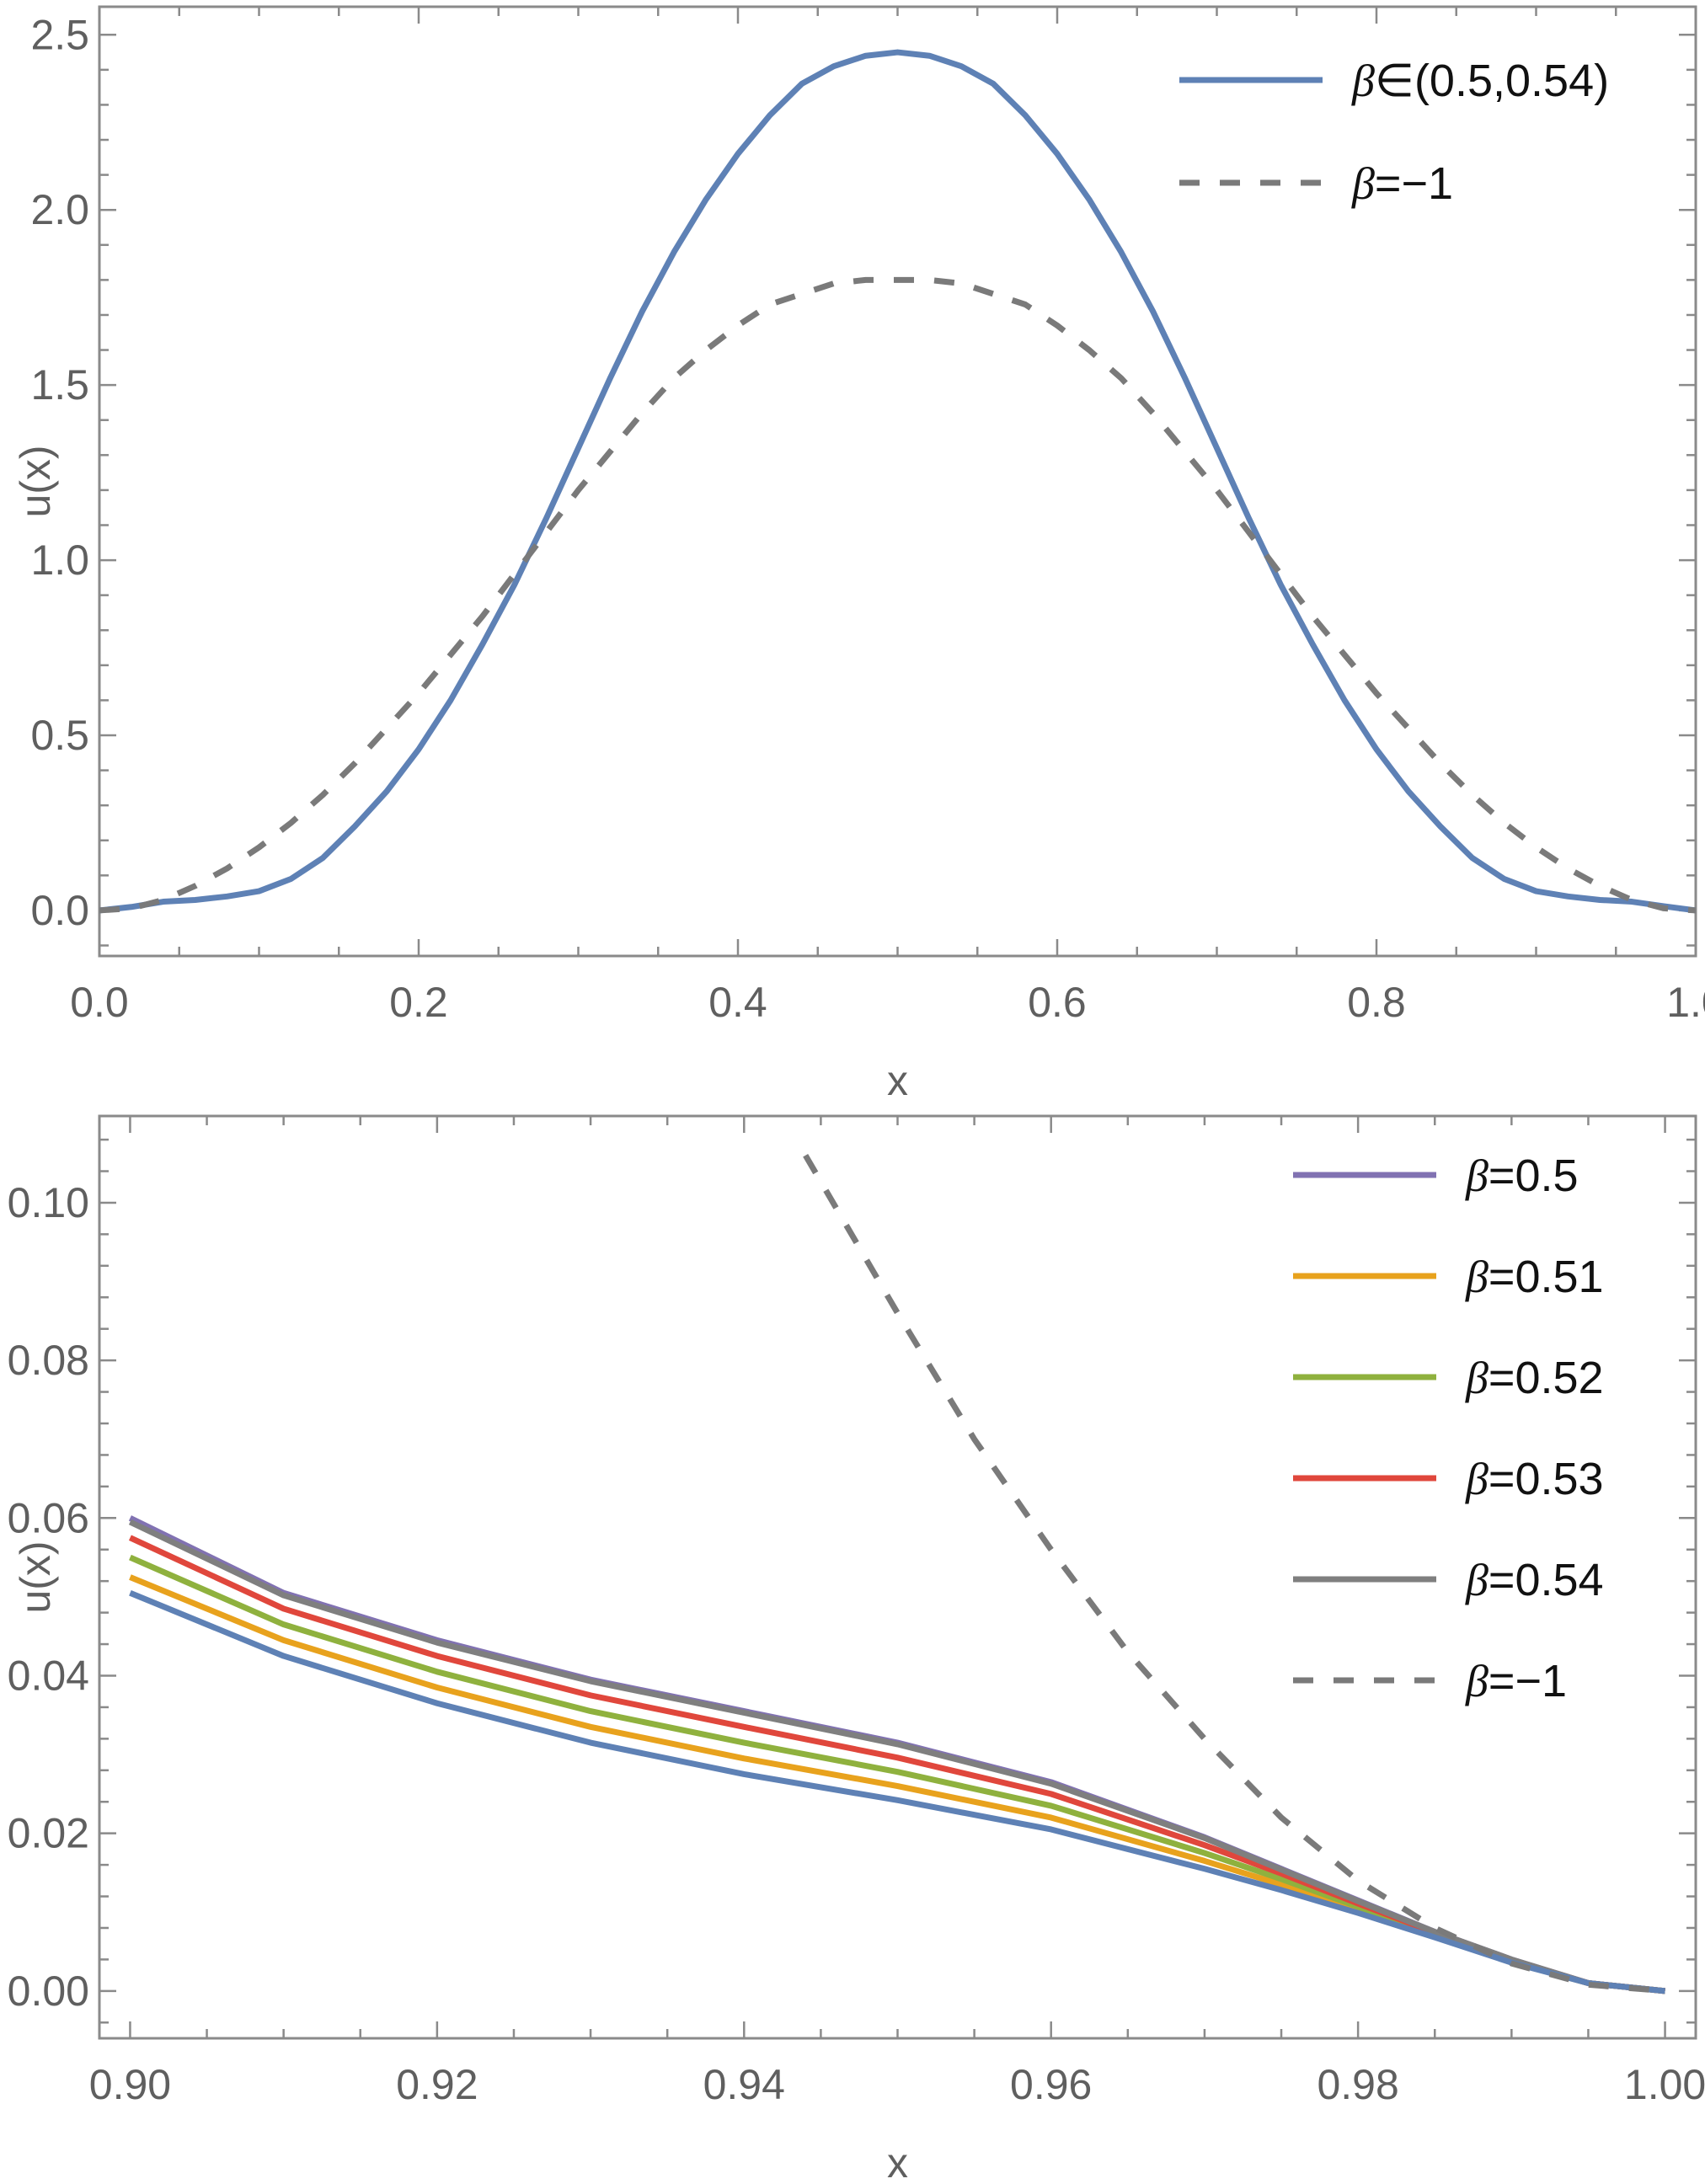  I want to click on x-tick-label: 0.8, so click(1376, 1002).